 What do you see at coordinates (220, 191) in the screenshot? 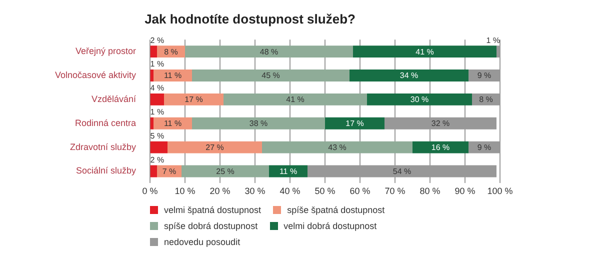
I see `x-tick-label: 20 %` at bounding box center [220, 191].